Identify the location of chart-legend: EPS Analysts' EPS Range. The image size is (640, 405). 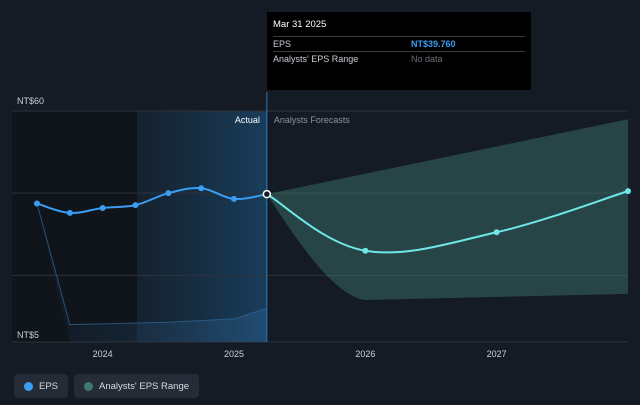
(107, 386).